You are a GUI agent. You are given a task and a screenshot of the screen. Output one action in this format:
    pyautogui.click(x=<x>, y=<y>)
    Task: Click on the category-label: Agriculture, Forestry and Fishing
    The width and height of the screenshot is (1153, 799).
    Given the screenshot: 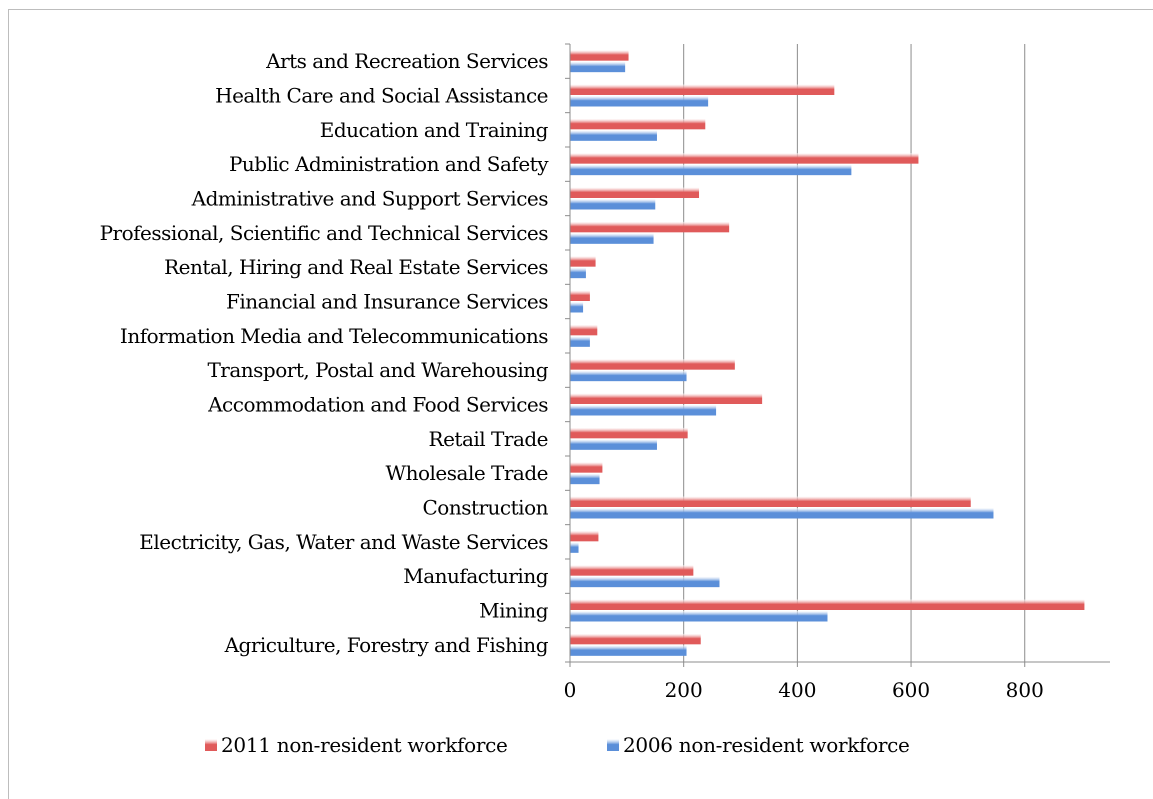 What is the action you would take?
    pyautogui.click(x=386, y=645)
    